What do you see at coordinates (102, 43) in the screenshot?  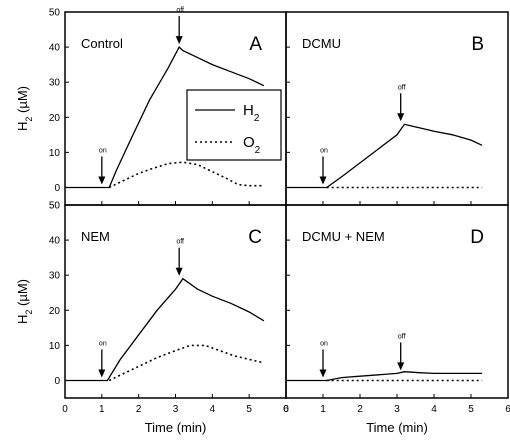 I see `condition-label: Control` at bounding box center [102, 43].